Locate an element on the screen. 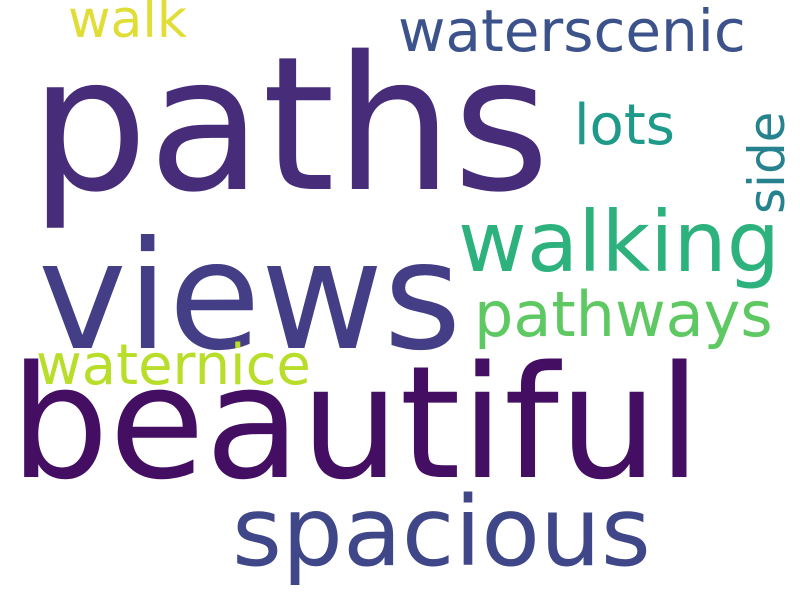 This screenshot has width=800, height=600. word-spacious: spacious is located at coordinates (441, 532).